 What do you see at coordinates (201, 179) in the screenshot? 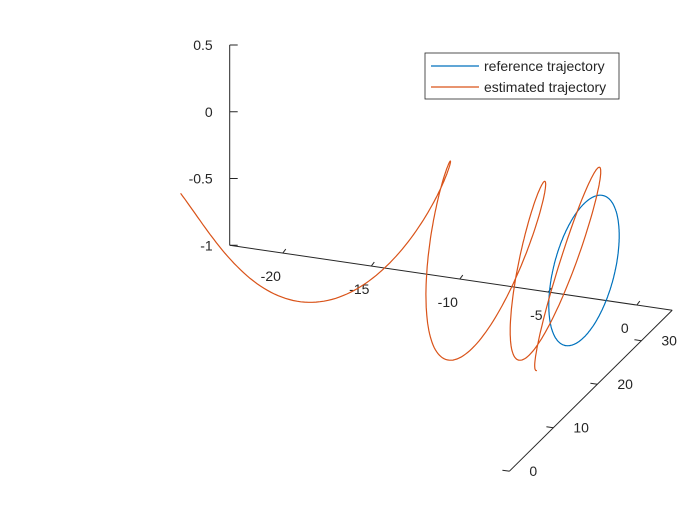
I see `z-tick-label: -0.5` at bounding box center [201, 179].